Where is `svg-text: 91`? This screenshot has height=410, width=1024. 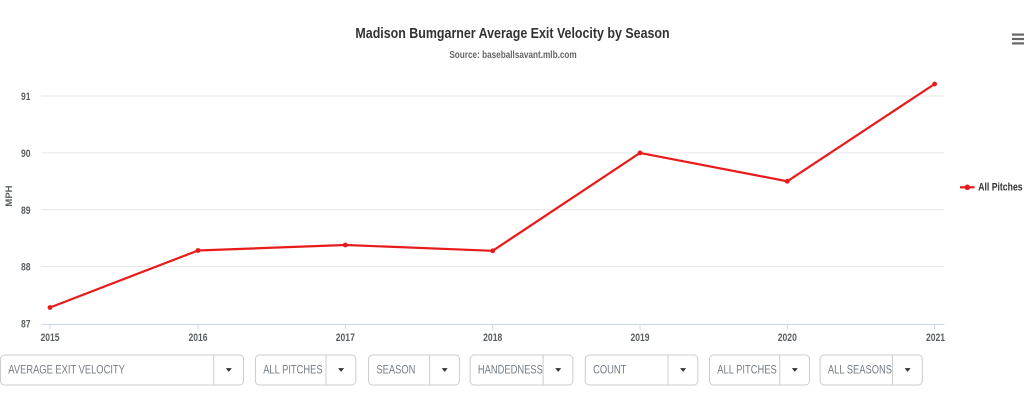 svg-text: 91 is located at coordinates (26, 97).